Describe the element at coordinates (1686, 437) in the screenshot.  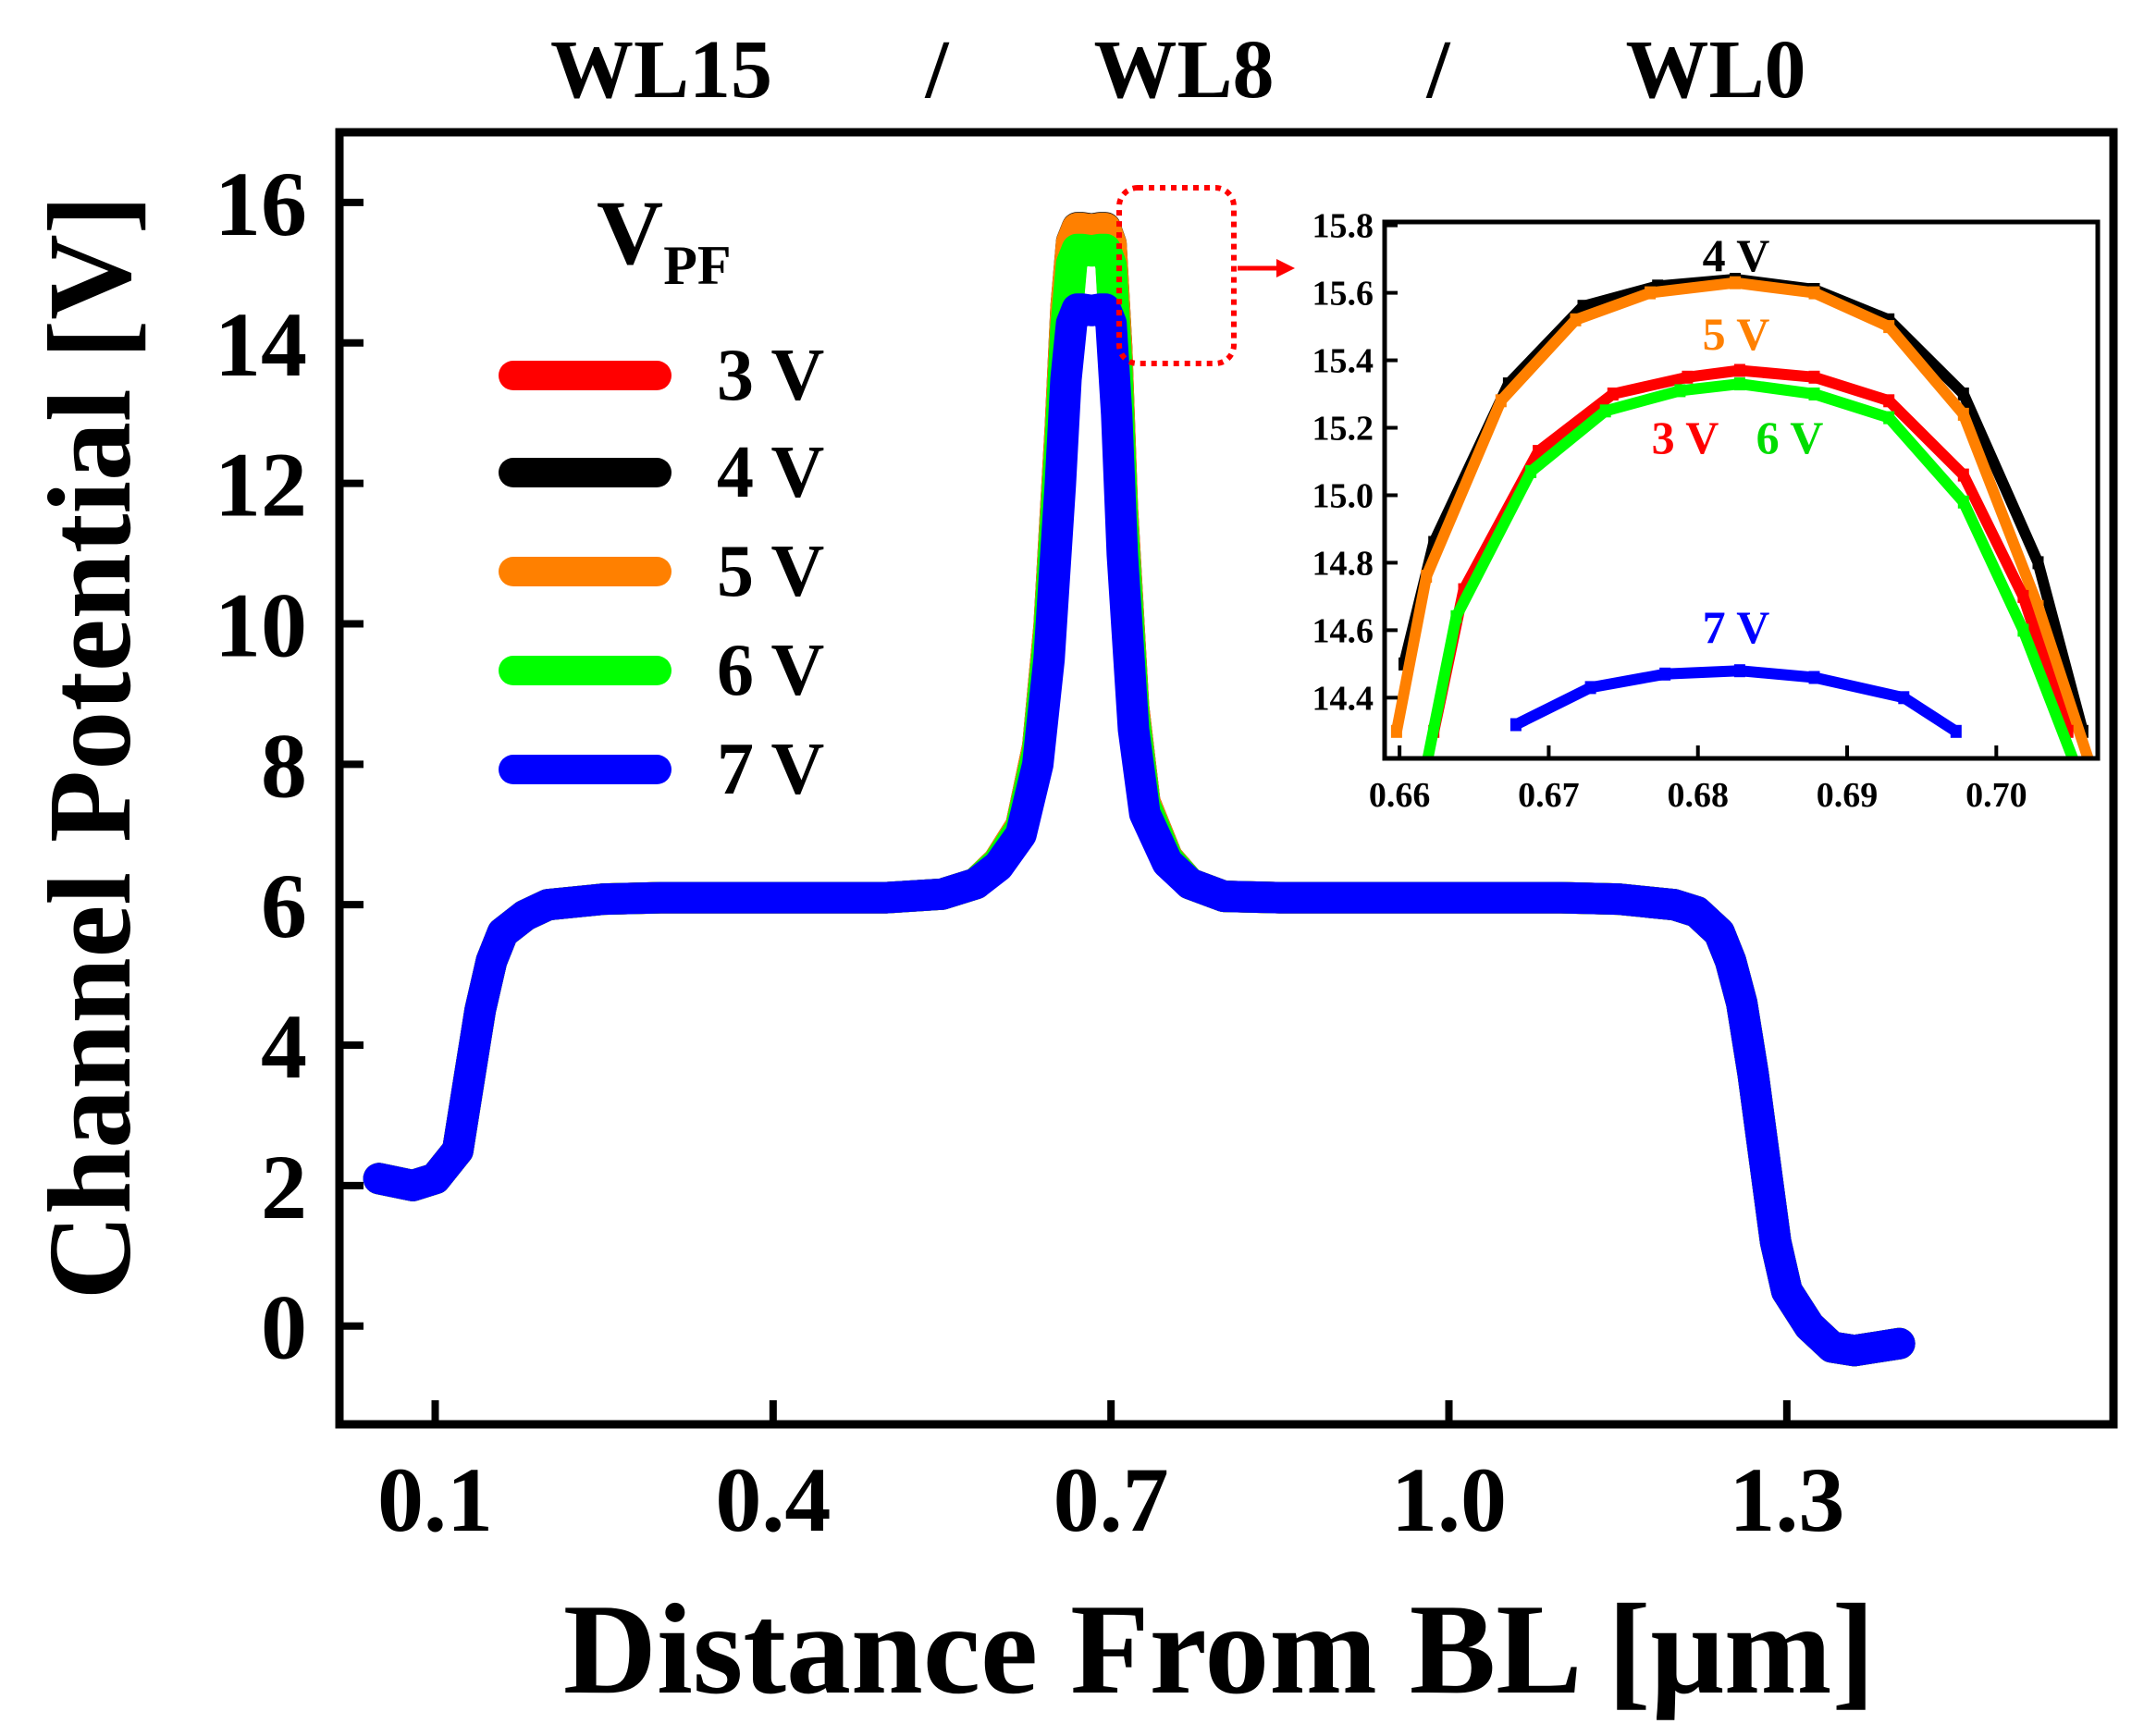
I see `inset-label-3v: 3 V` at that location.